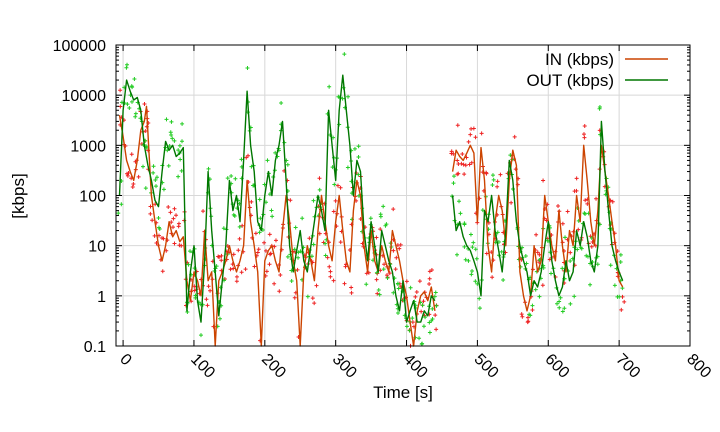 The width and height of the screenshot is (720, 432). Describe the element at coordinates (79, 46) in the screenshot. I see `y-tick-label: 100000` at that location.